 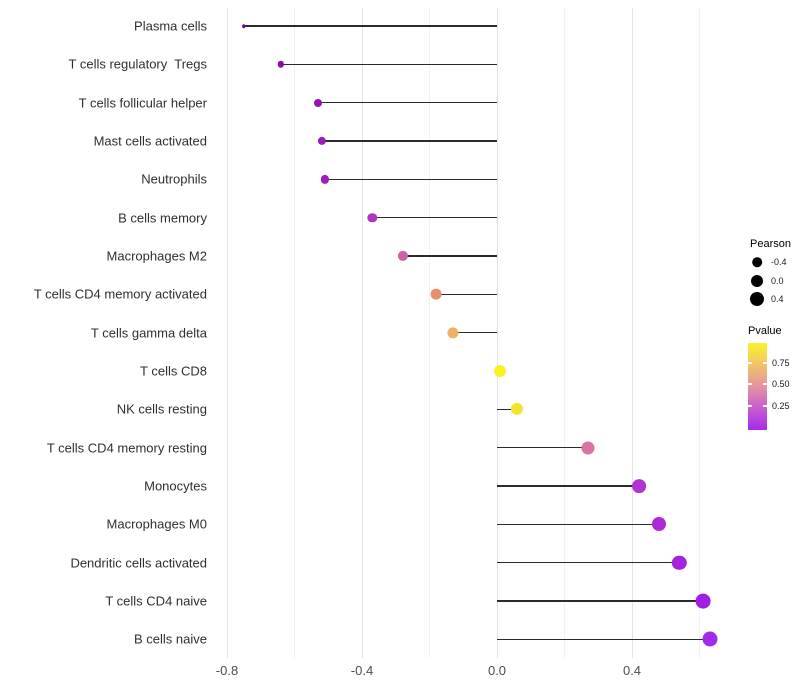 What do you see at coordinates (174, 179) in the screenshot?
I see `category-label: Neutrophils` at bounding box center [174, 179].